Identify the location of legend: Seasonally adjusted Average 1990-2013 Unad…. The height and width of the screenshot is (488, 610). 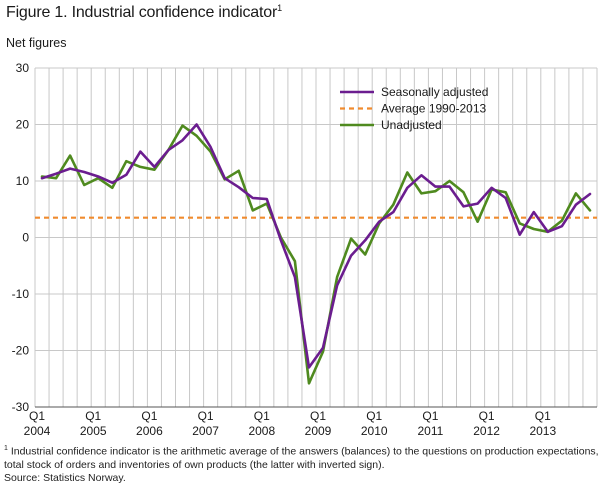
(414, 108).